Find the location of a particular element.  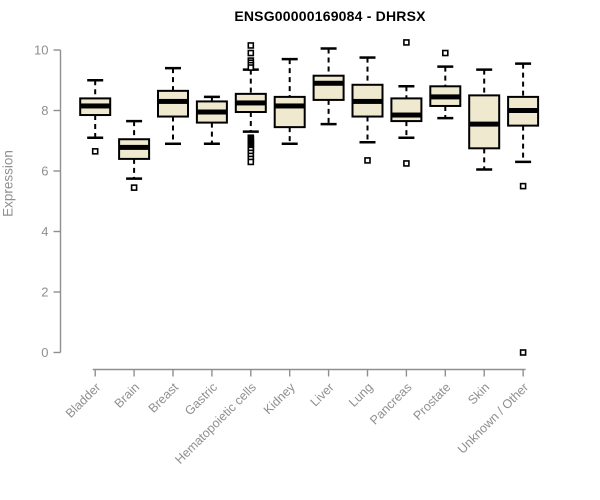

x-tick-label: Pancreas is located at coordinates (390, 403).